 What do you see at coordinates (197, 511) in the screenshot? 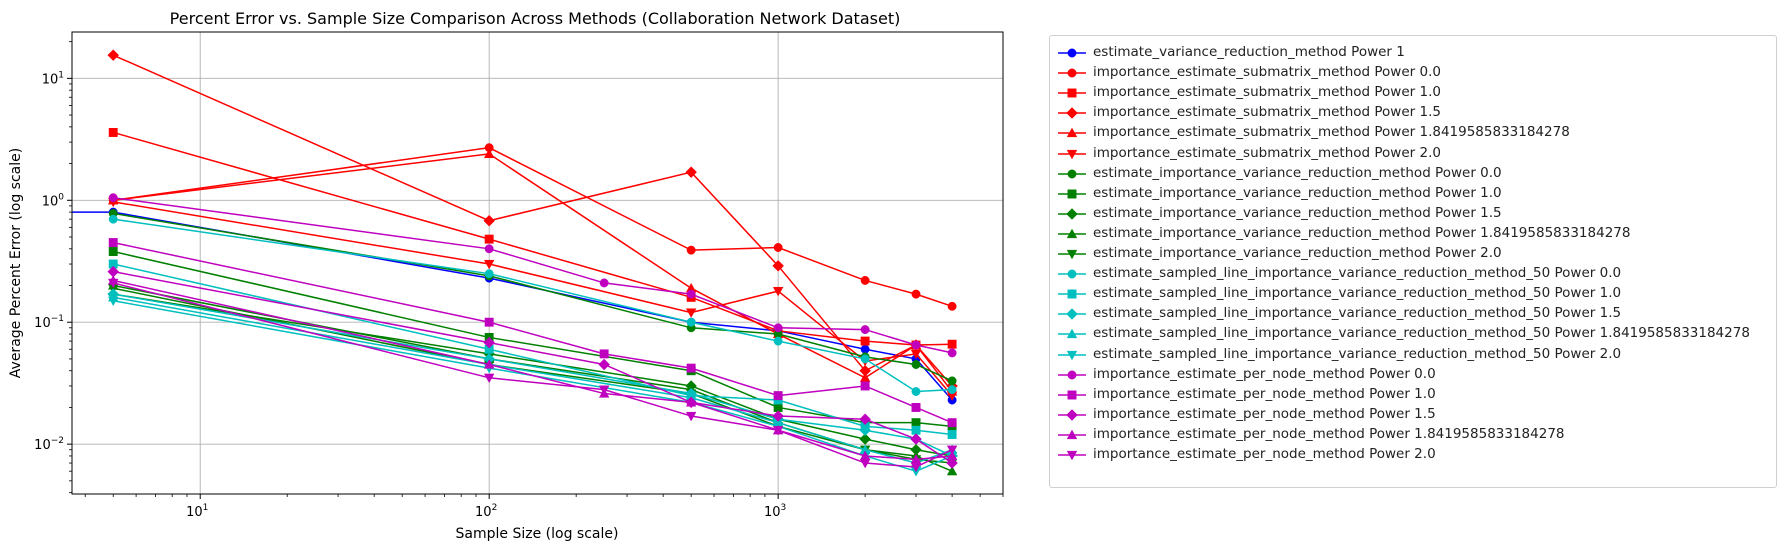
I see `x-tick-label: 10¹` at bounding box center [197, 511].